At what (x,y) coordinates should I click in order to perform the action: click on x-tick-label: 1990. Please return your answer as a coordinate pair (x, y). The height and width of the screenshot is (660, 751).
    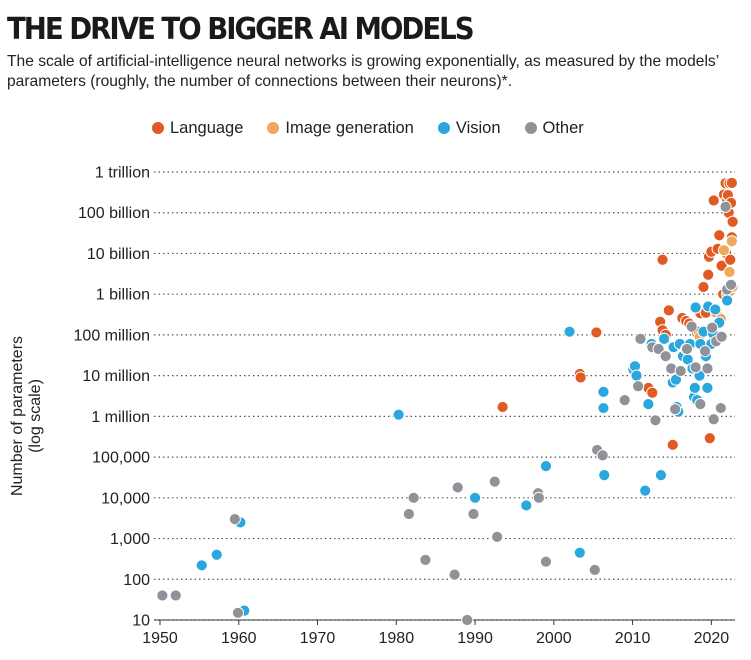
    Looking at the image, I should click on (475, 638).